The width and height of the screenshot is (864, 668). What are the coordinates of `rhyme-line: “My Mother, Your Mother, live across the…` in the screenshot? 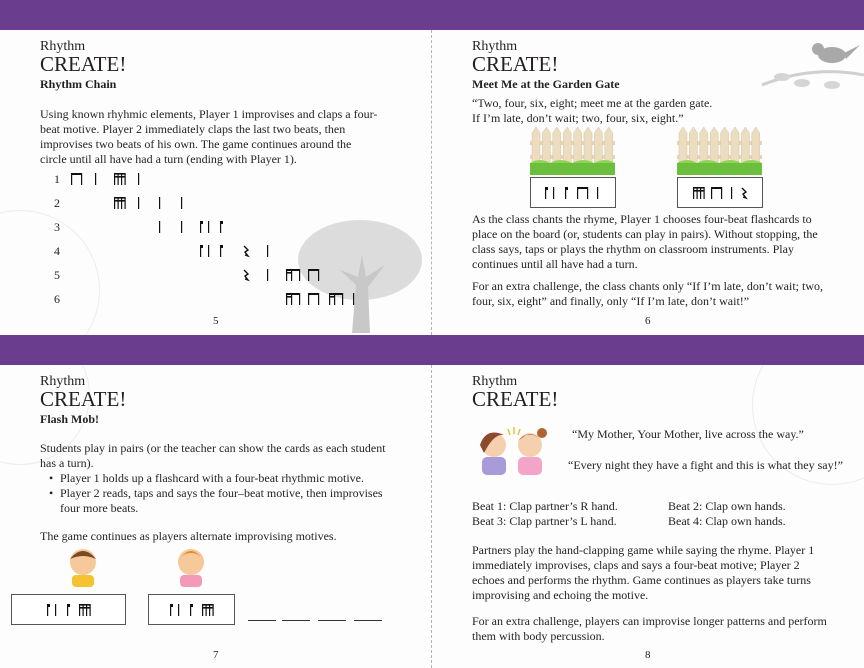 It's located at (688, 434).